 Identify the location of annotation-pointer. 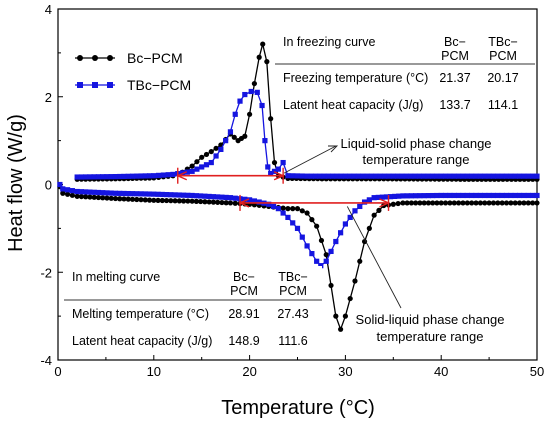
(374, 257).